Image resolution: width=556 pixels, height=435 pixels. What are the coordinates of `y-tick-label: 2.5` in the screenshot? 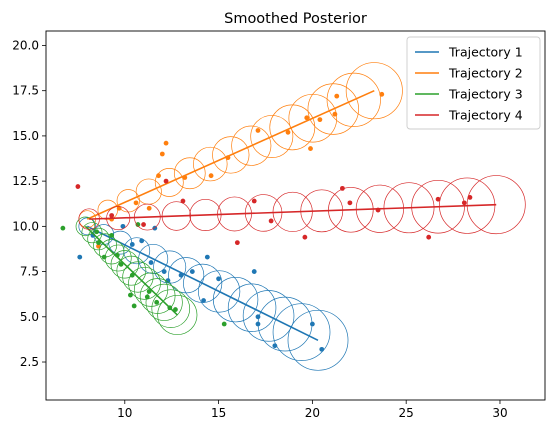 It's located at (29, 362).